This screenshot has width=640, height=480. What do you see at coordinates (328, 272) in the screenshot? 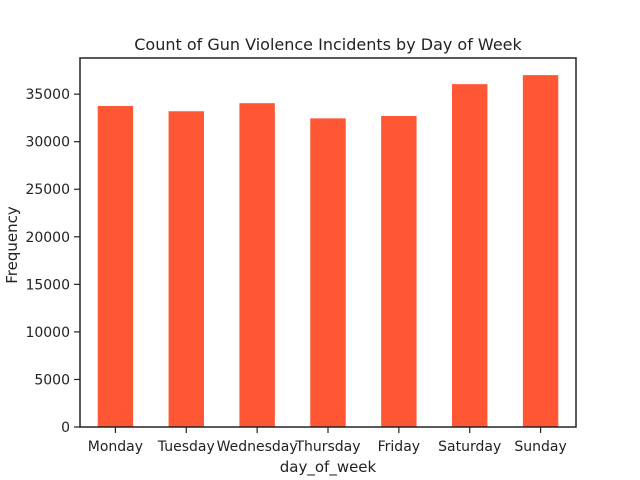
I see `bar-thursday` at bounding box center [328, 272].